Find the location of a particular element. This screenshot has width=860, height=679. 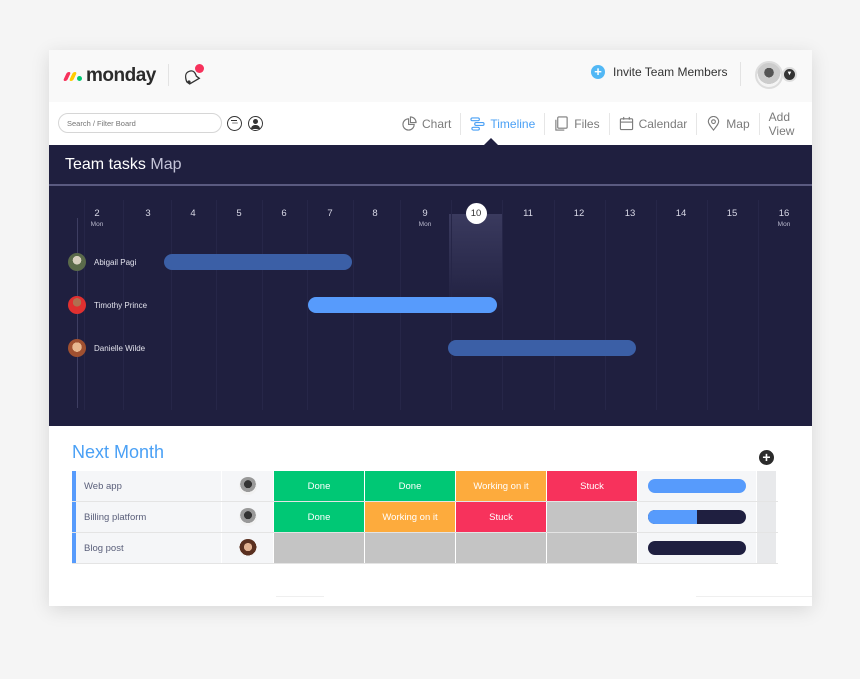

person-filter-icon is located at coordinates (255, 123).